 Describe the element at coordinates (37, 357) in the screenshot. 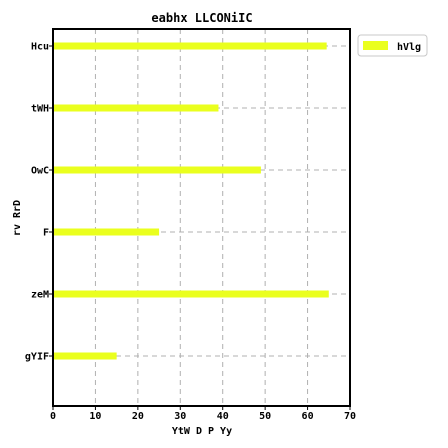

I see `y-tick-label: gYIF` at that location.